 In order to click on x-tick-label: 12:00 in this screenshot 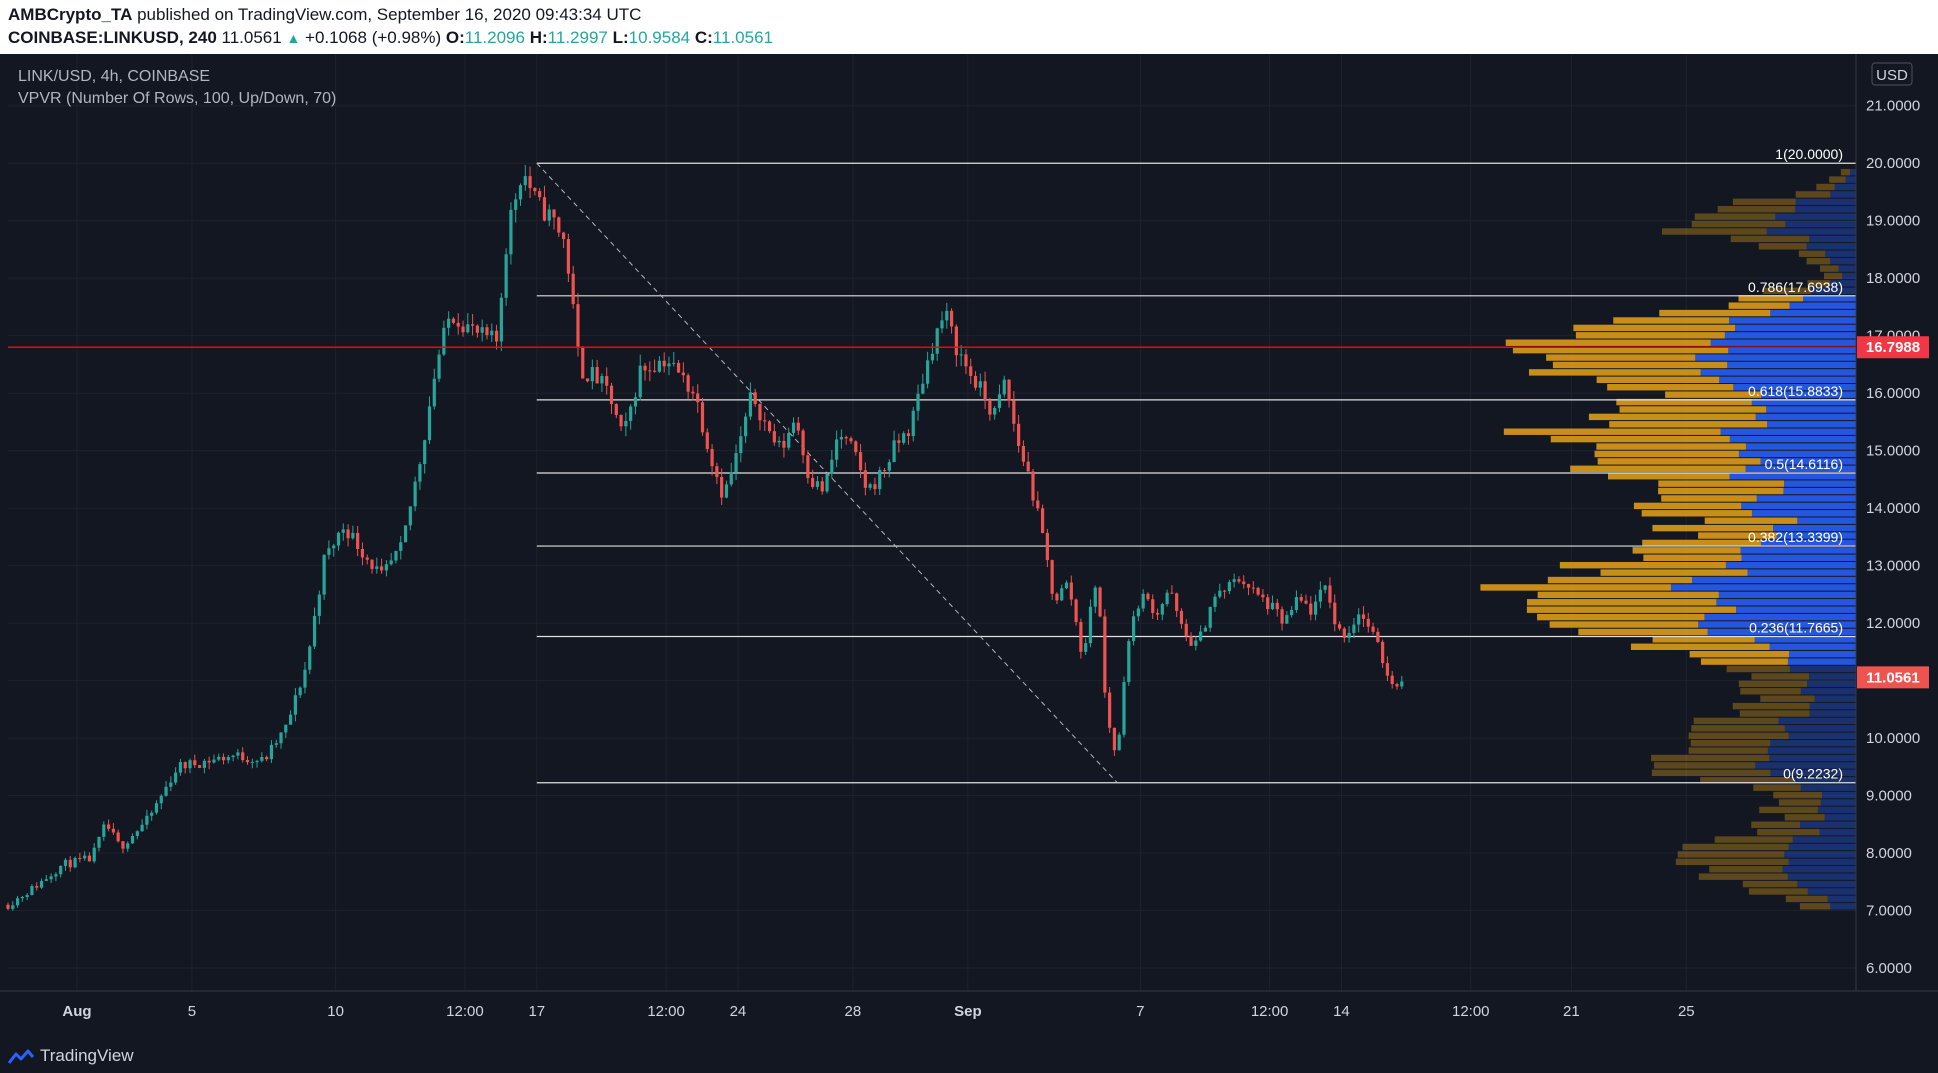, I will do `click(1270, 1011)`.